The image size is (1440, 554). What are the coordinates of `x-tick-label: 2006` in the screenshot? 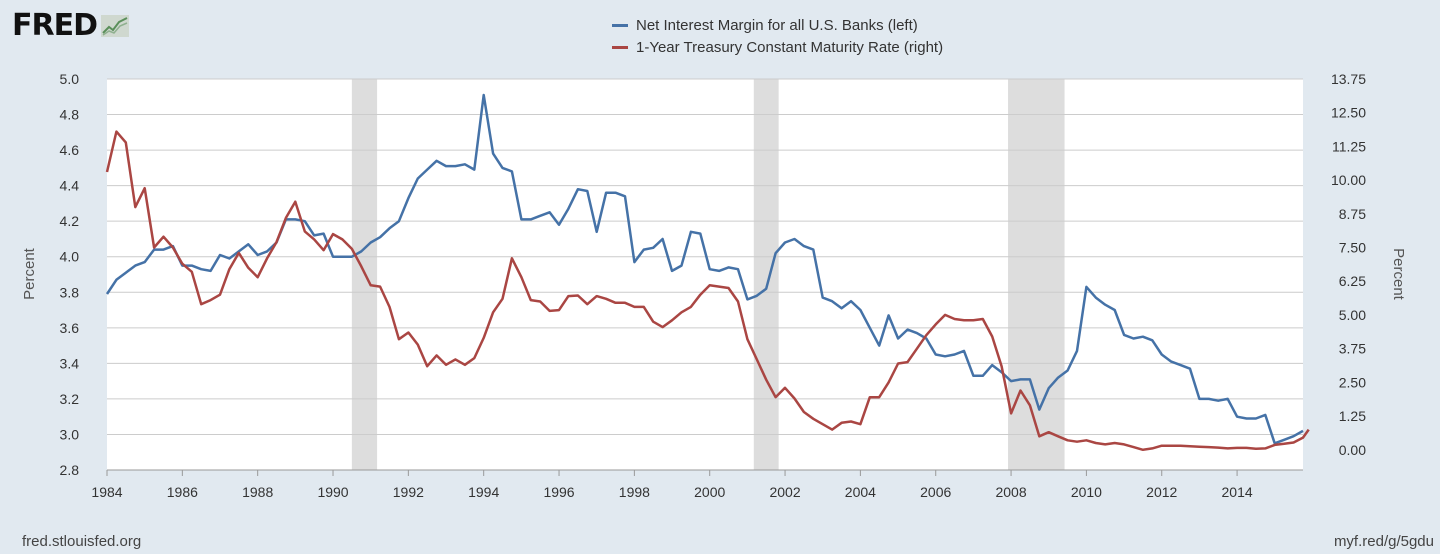 It's located at (935, 492).